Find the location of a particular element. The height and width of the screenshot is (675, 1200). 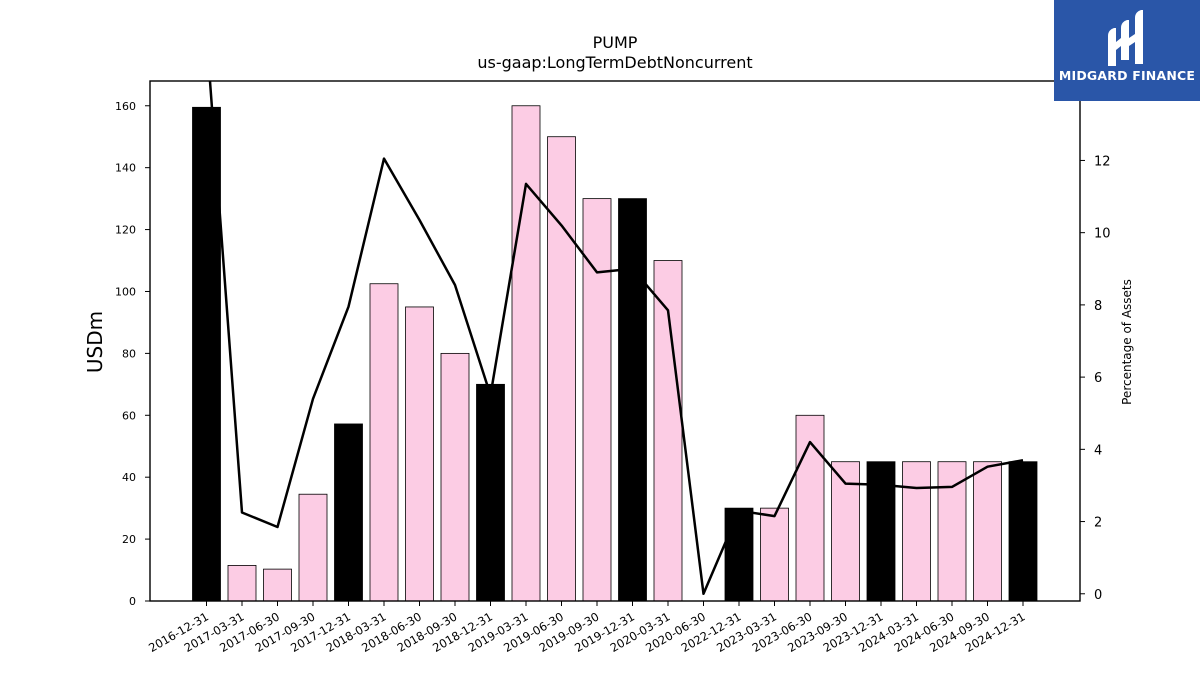

y2-tick-label: 2 is located at coordinates (1098, 523).